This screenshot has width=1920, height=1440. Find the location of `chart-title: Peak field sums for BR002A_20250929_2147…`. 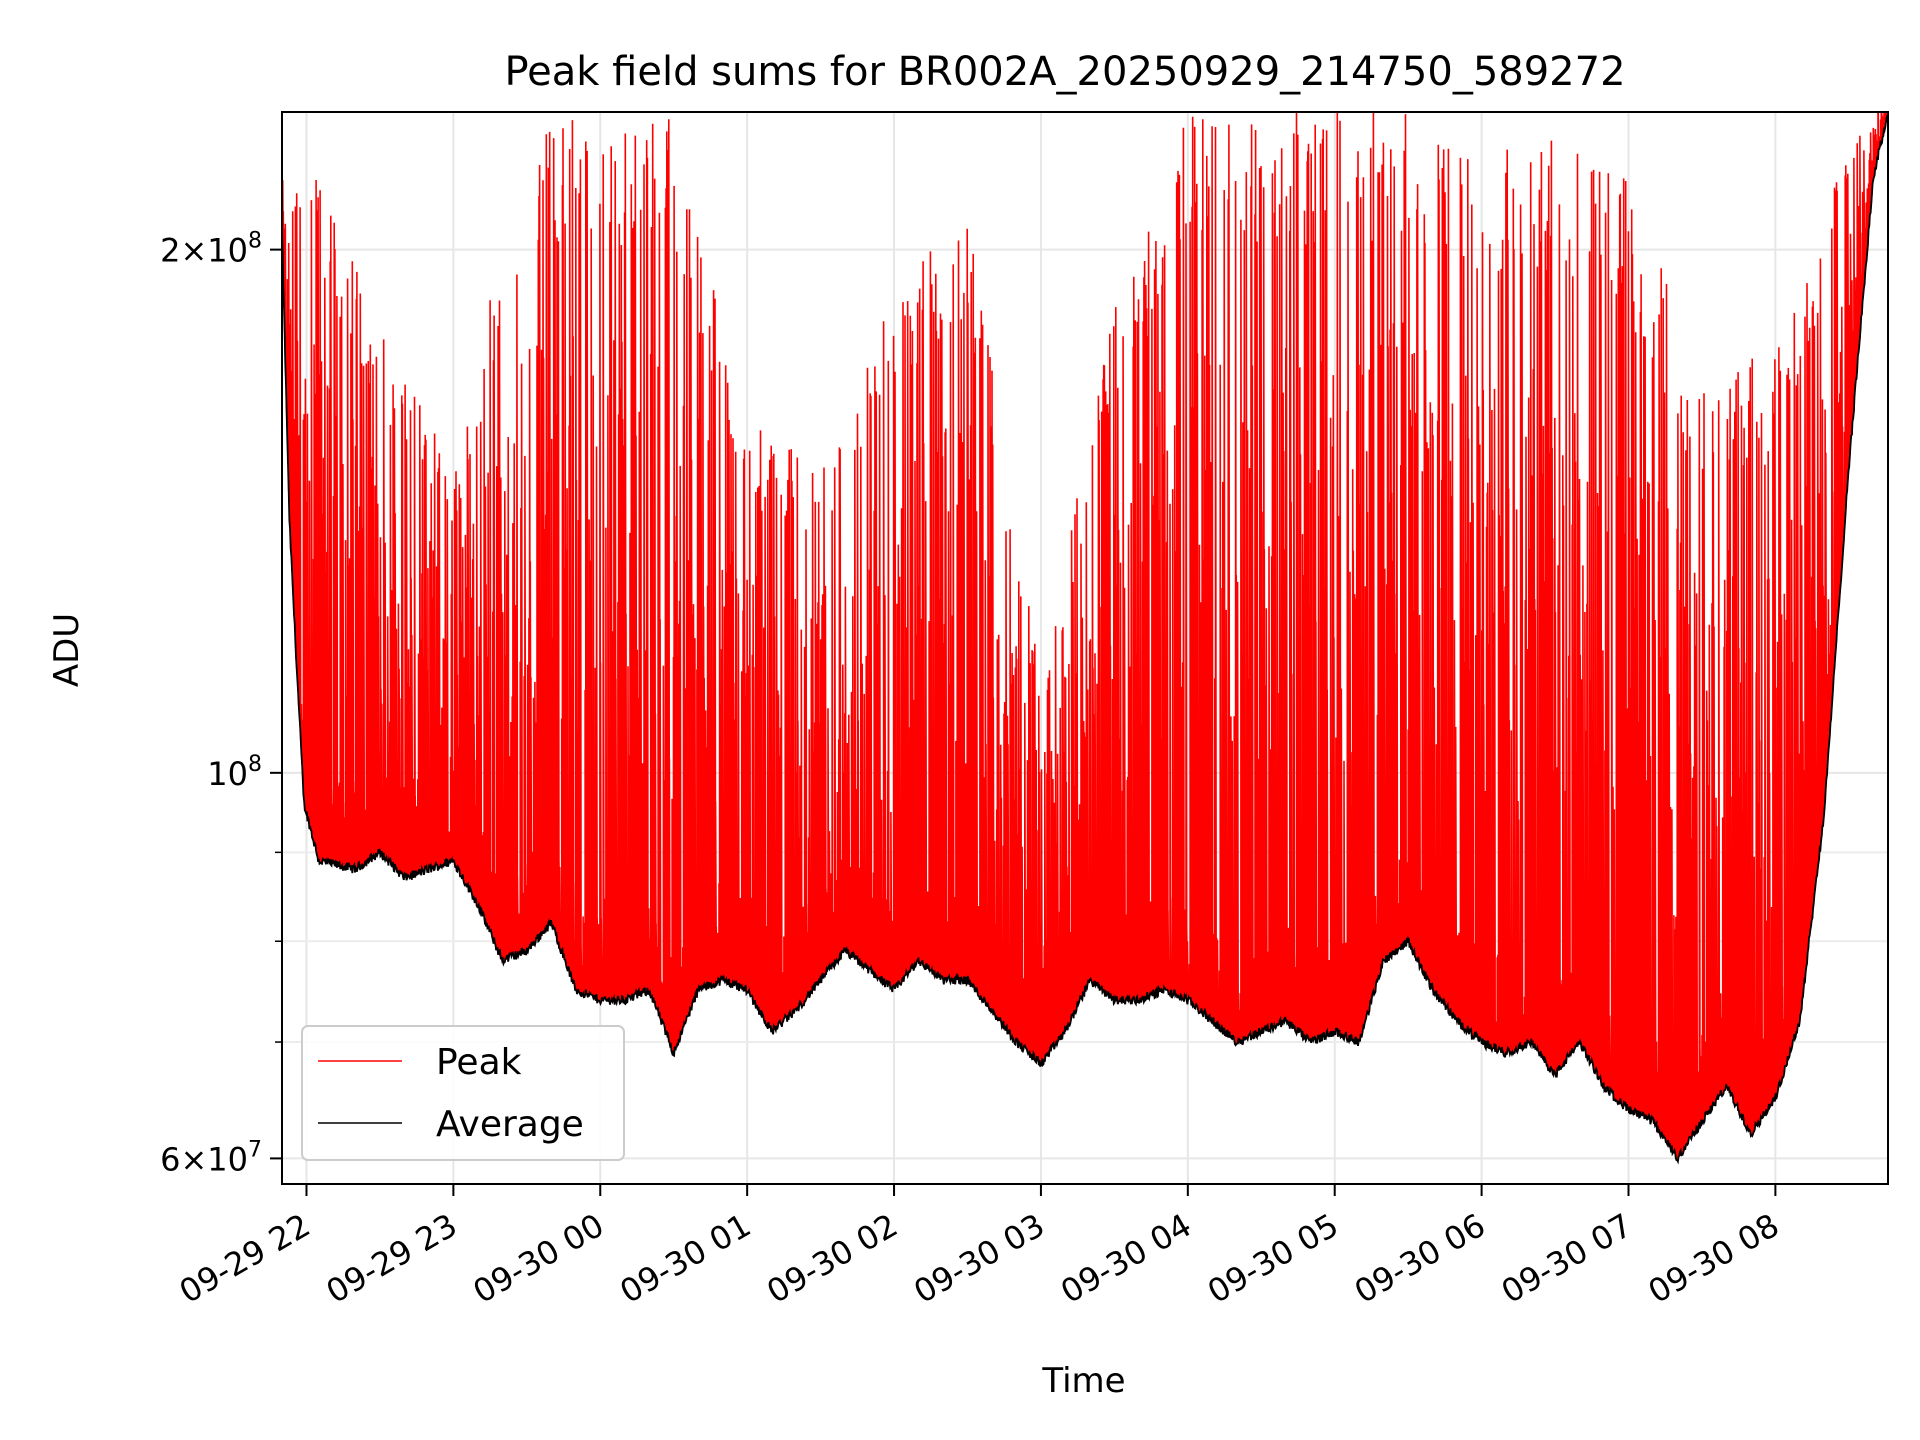

chart-title: Peak field sums for BR002A_20250929_2147… is located at coordinates (1064, 72).